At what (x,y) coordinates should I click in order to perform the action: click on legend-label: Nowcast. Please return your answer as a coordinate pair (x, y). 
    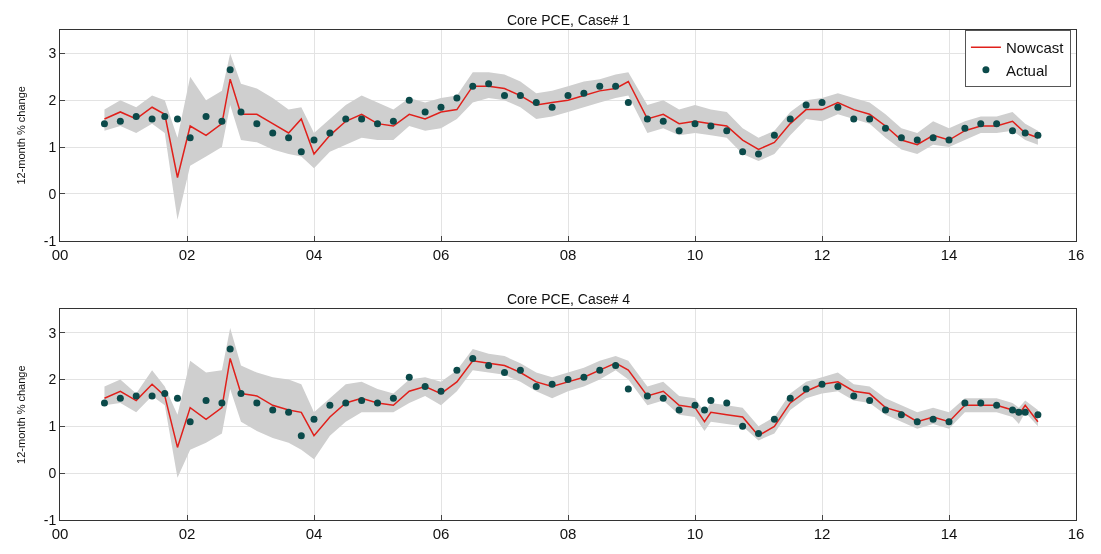
    Looking at the image, I should click on (1035, 48).